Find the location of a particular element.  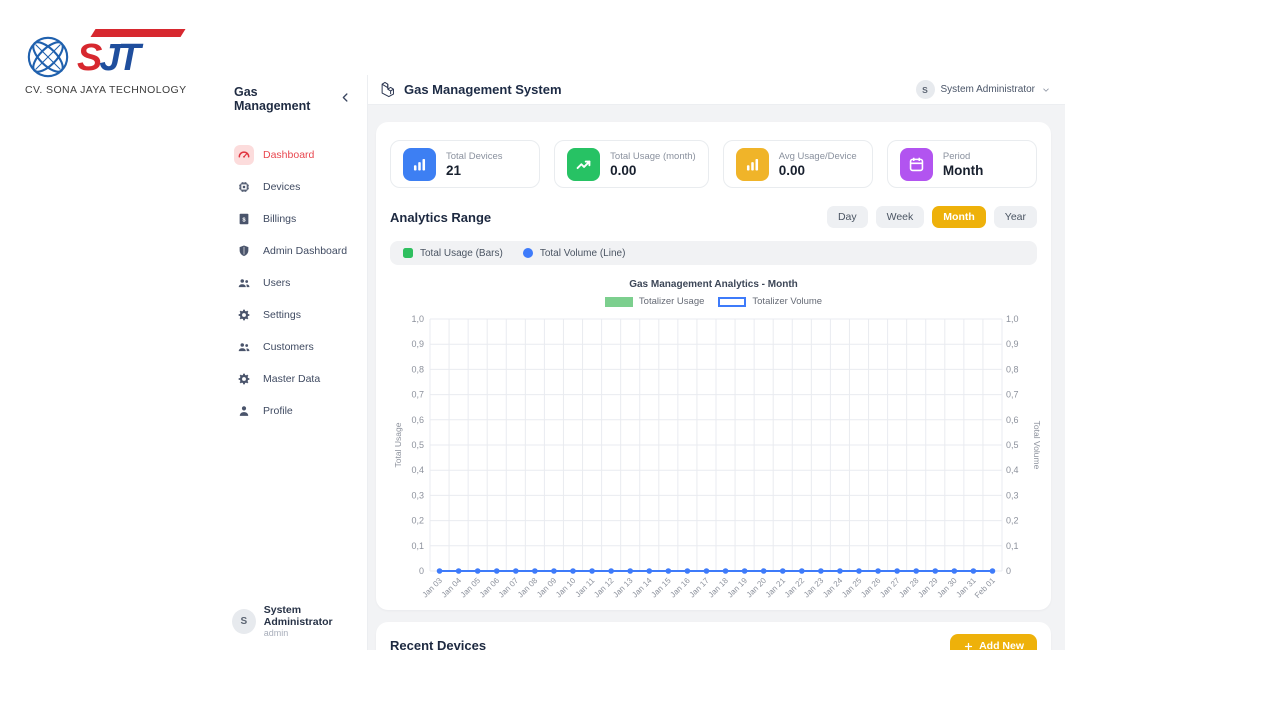

range-buttons: Day Week Month Year is located at coordinates (931, 217).